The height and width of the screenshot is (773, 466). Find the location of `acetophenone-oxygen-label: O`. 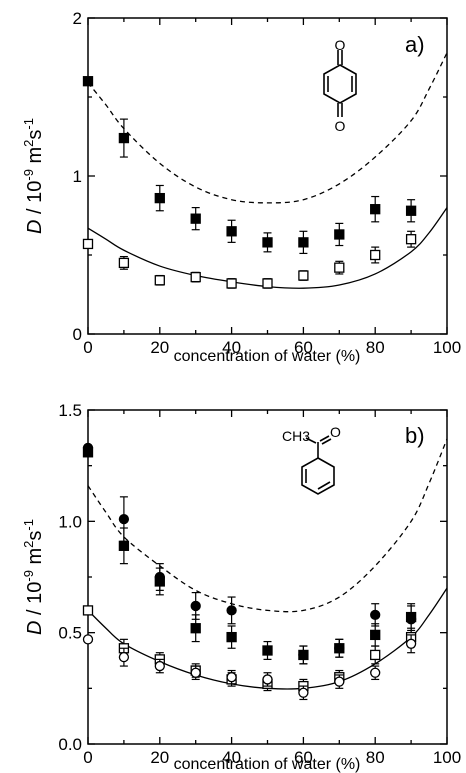

acetophenone-oxygen-label: O is located at coordinates (335, 432).